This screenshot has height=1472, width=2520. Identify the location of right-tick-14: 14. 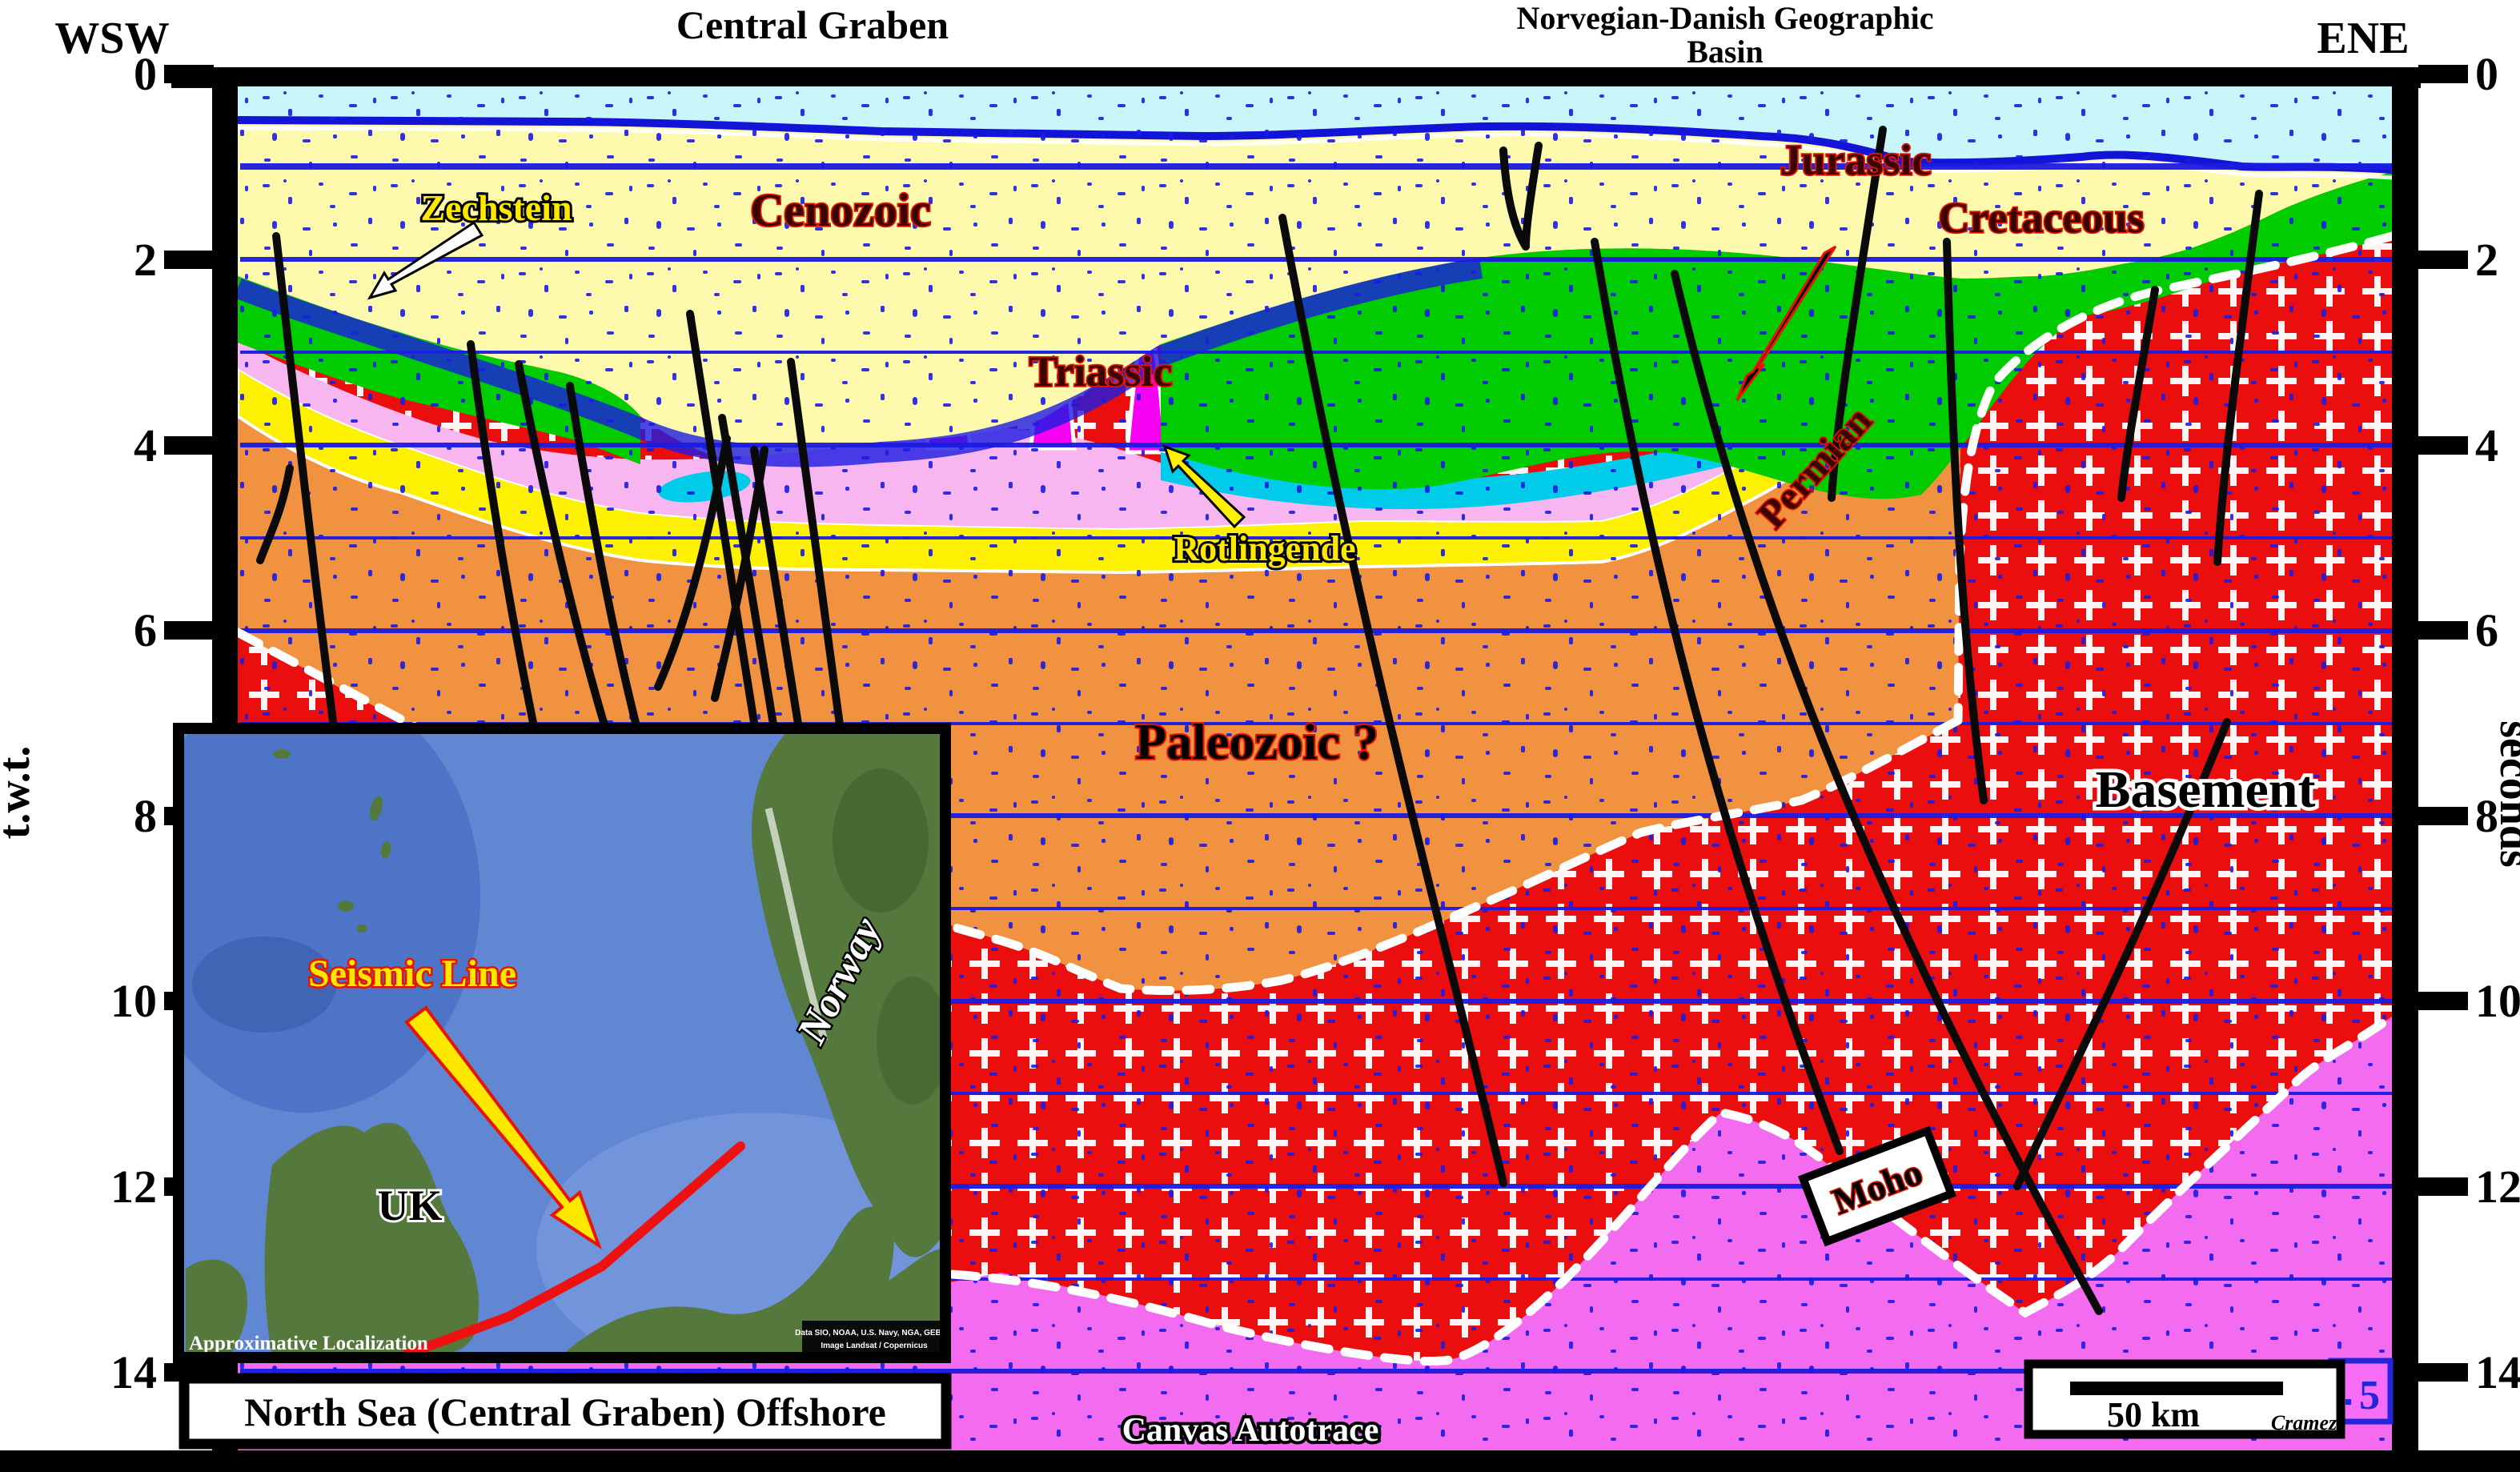
(2498, 1372).